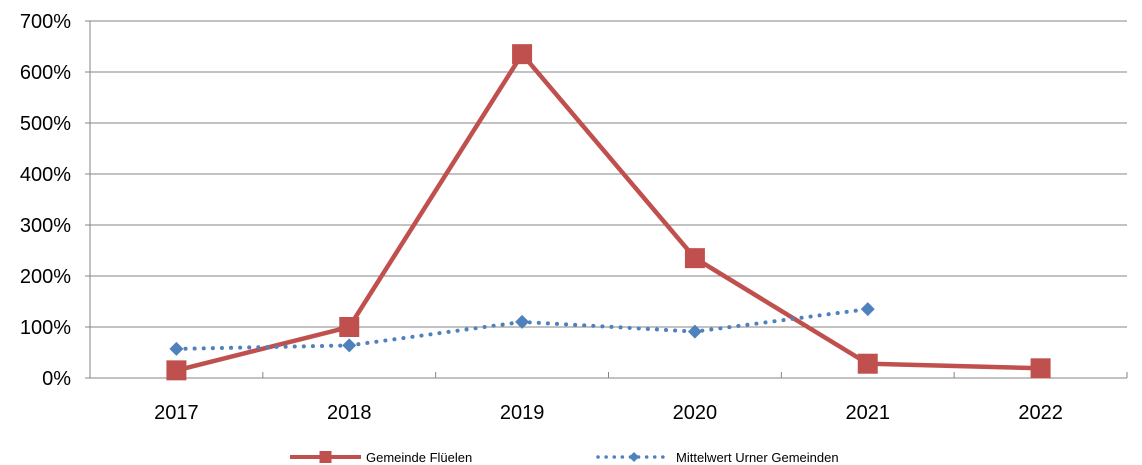  Describe the element at coordinates (45, 277) in the screenshot. I see `y-tick-label: 200%` at that location.